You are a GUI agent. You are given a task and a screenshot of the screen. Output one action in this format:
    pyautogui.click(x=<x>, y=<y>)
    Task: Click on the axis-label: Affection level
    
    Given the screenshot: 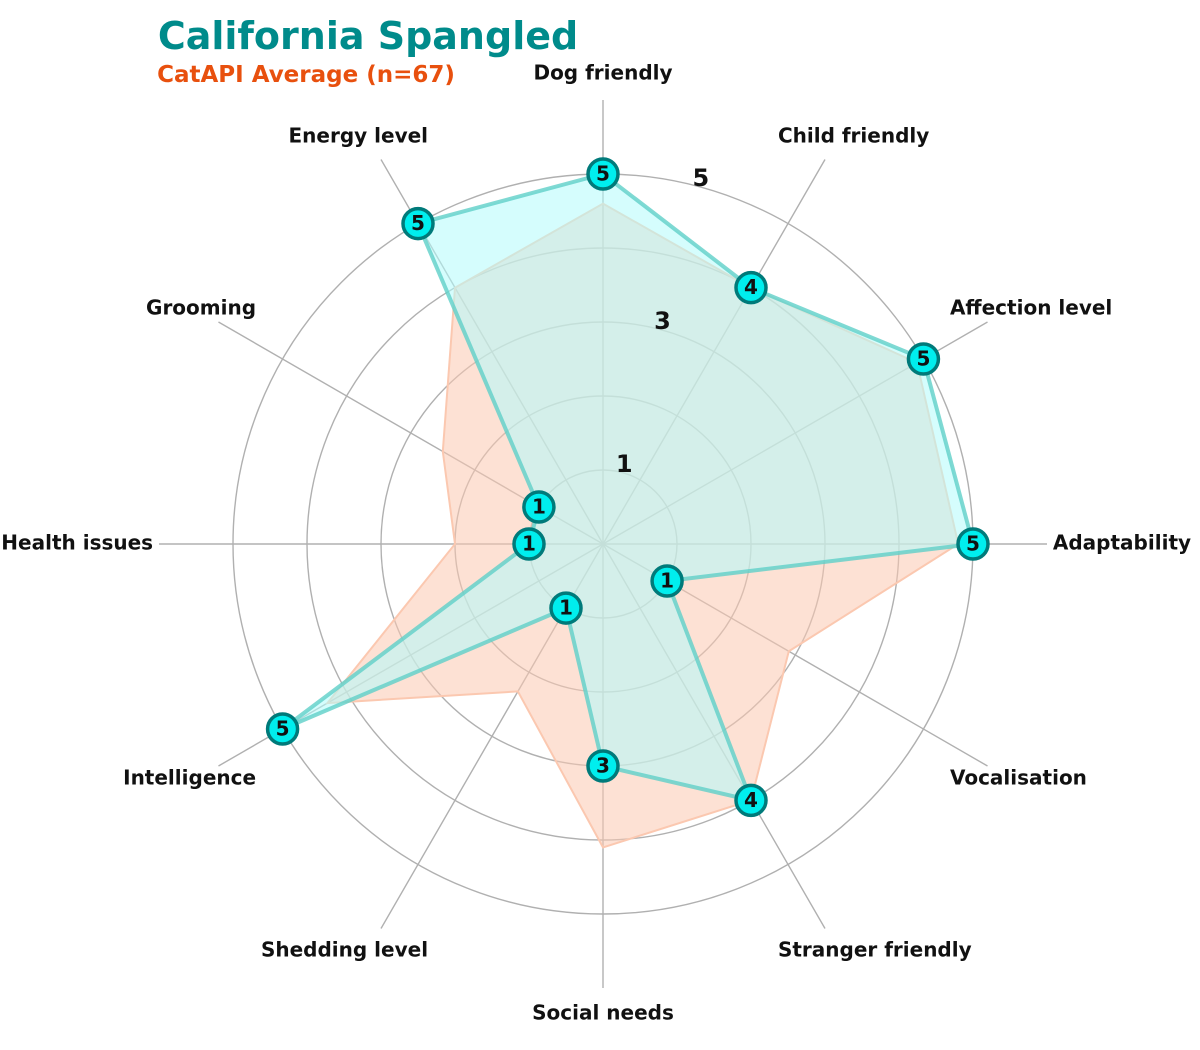 What is the action you would take?
    pyautogui.click(x=1031, y=308)
    